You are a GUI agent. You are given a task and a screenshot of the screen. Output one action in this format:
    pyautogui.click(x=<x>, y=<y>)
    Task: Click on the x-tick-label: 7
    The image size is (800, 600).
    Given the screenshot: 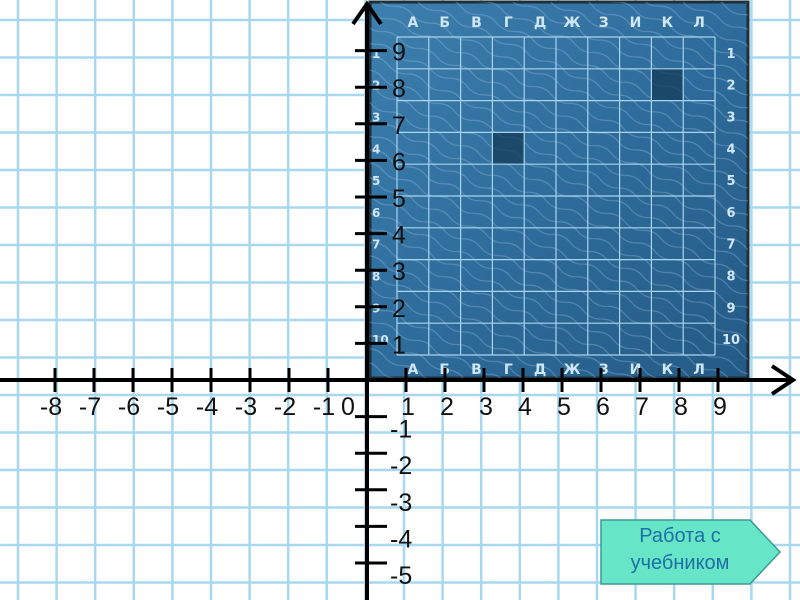 What is the action you would take?
    pyautogui.click(x=642, y=407)
    